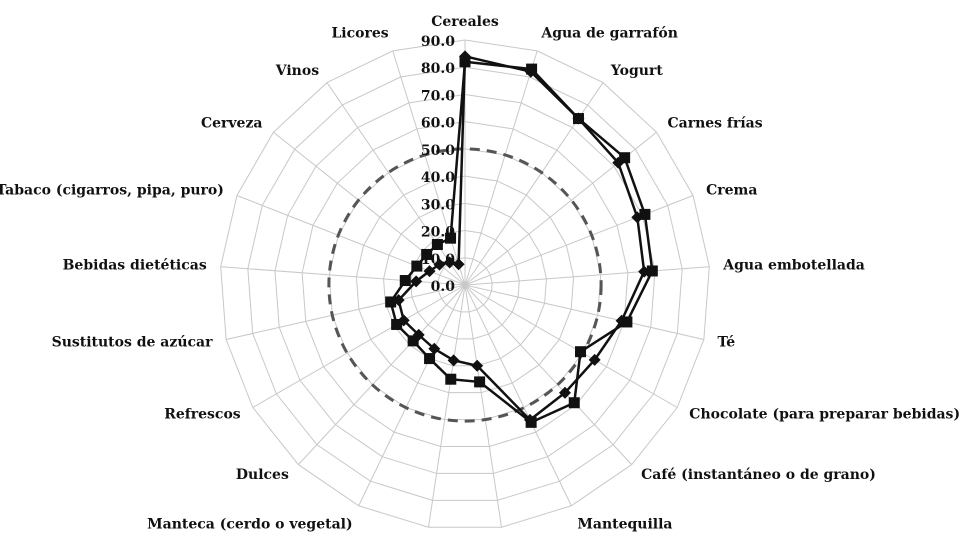 The height and width of the screenshot is (540, 960). What do you see at coordinates (438, 42) in the screenshot?
I see `tick-label: 90.0` at bounding box center [438, 42].